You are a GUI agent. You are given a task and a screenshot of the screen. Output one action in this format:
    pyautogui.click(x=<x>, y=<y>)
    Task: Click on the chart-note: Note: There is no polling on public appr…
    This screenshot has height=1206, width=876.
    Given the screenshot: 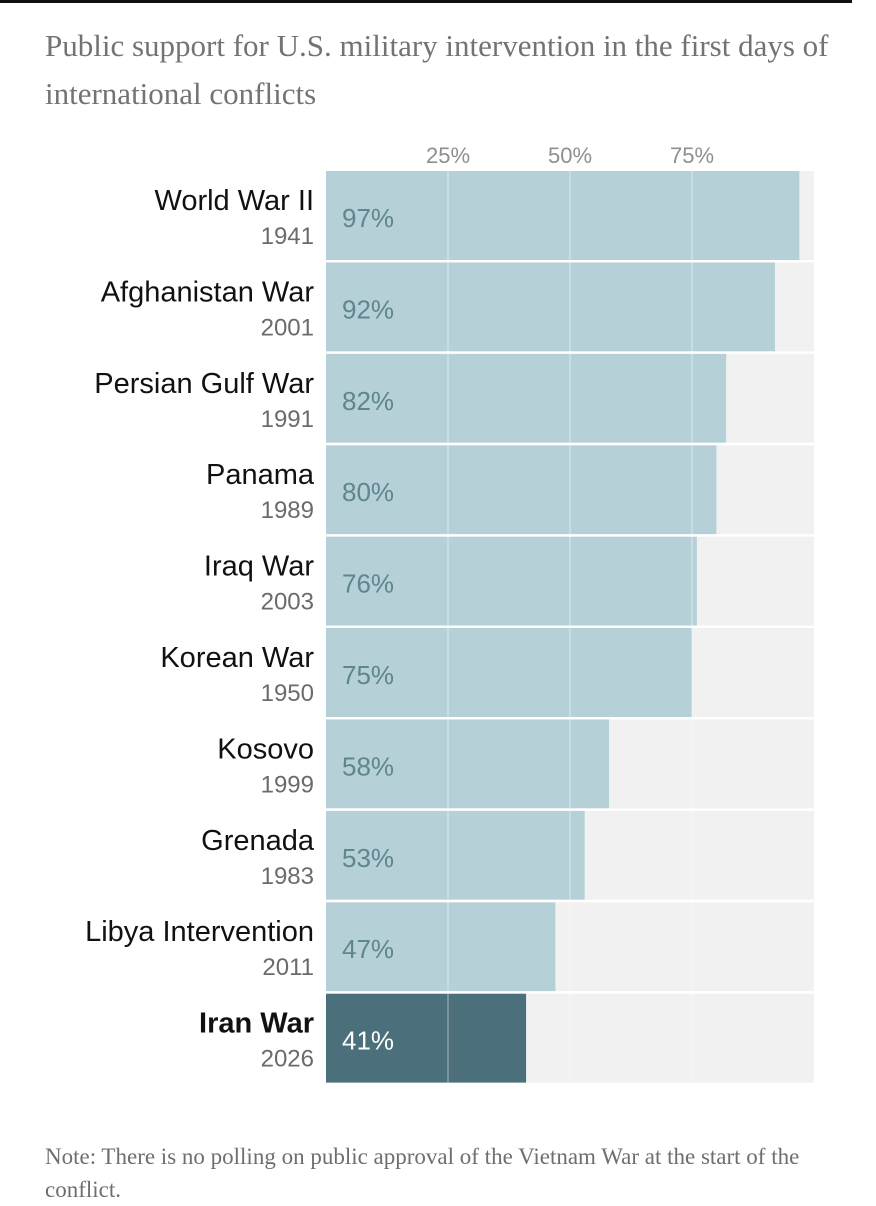 What is the action you would take?
    pyautogui.click(x=422, y=1173)
    